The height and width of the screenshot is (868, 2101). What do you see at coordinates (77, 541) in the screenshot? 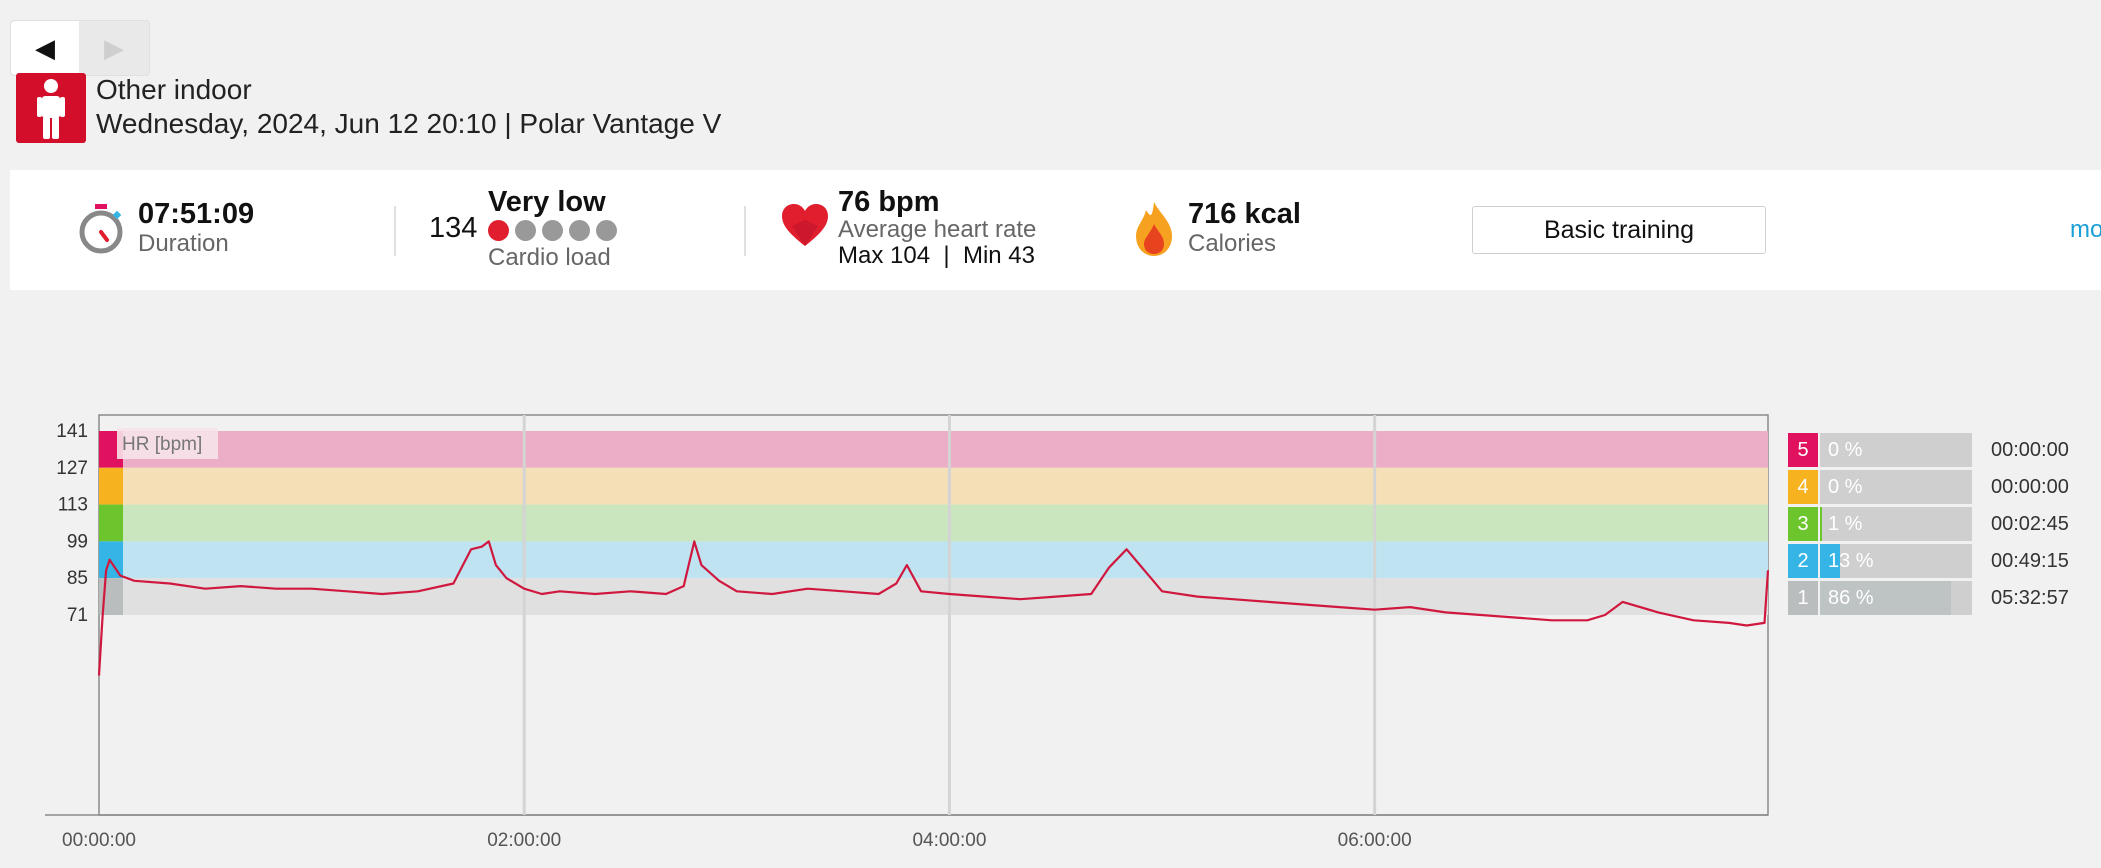
I see `y-tick-label: 99` at bounding box center [77, 541].